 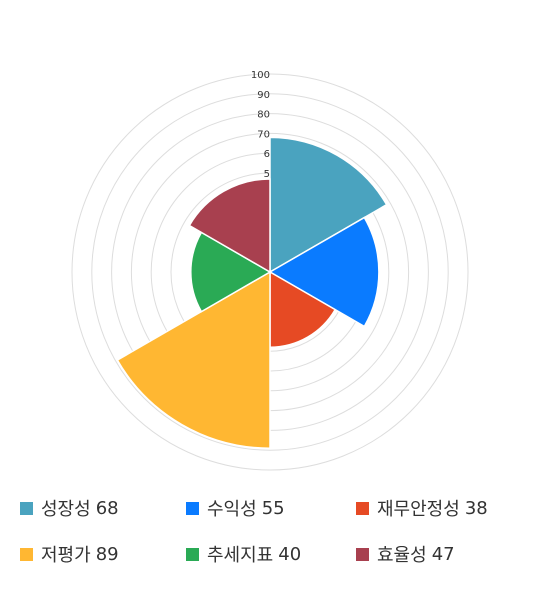 I want to click on legend-label: 추세지표, so click(x=240, y=555).